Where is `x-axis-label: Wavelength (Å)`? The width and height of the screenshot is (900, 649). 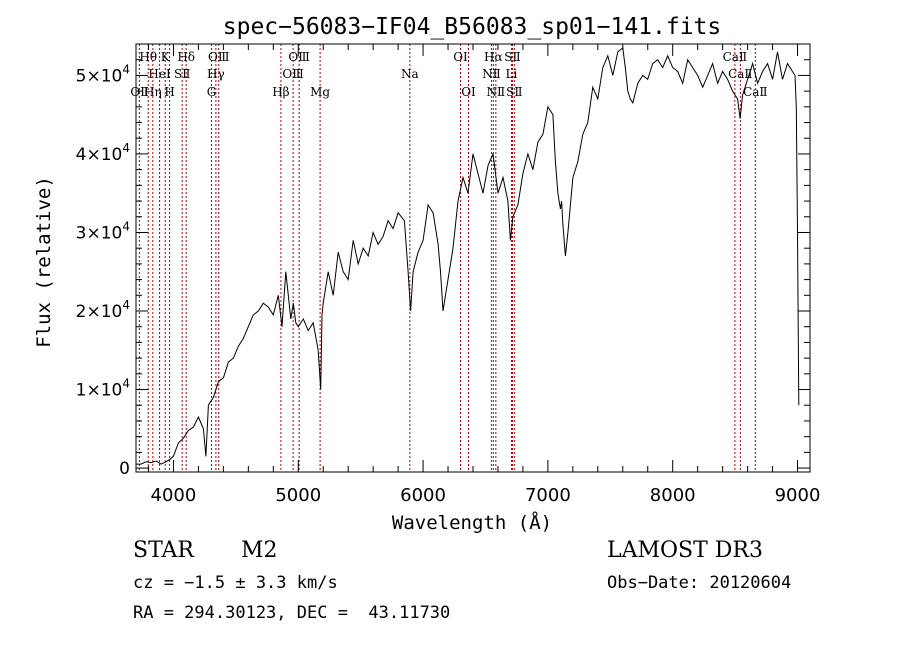
x-axis-label: Wavelength (Å) is located at coordinates (472, 522).